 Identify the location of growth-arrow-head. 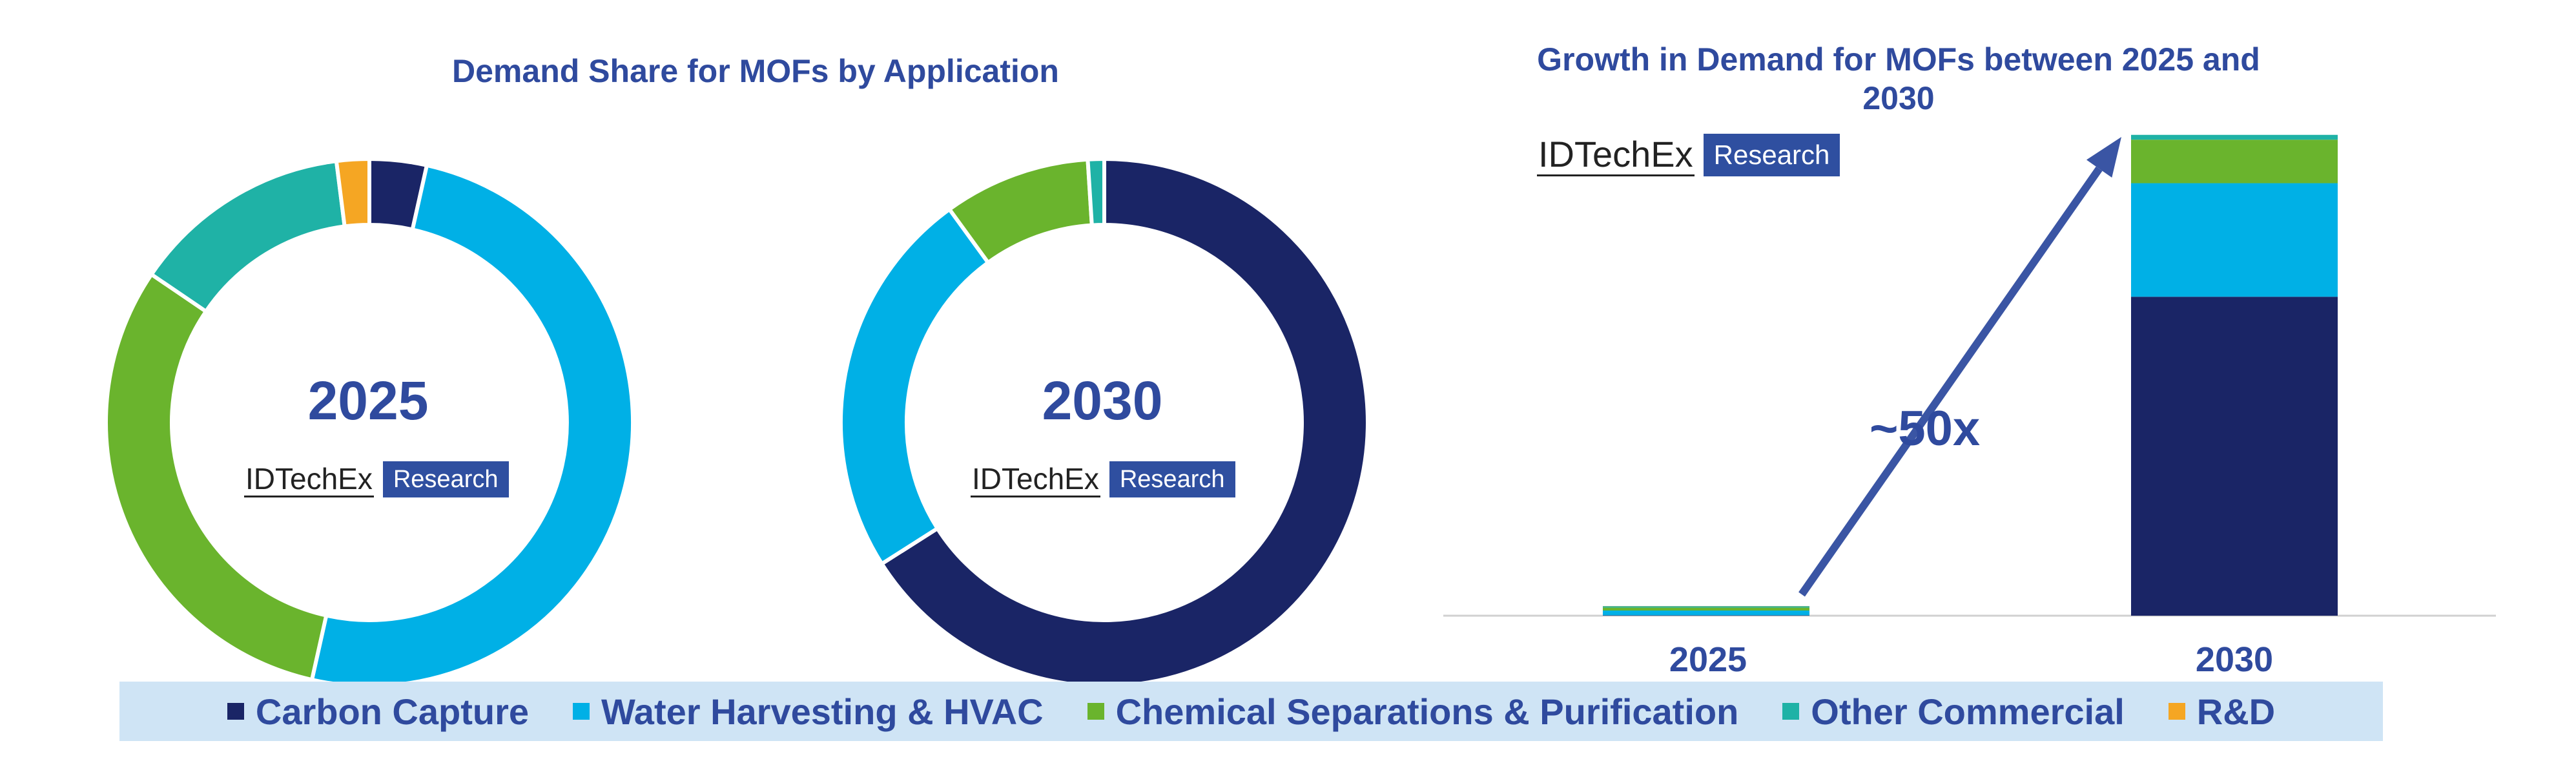
(2103, 158).